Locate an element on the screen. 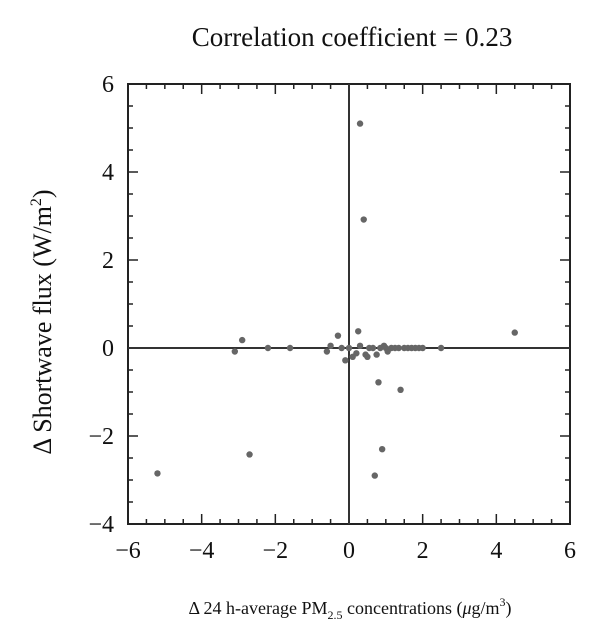  x-label-mu: μ is located at coordinates (466, 608).